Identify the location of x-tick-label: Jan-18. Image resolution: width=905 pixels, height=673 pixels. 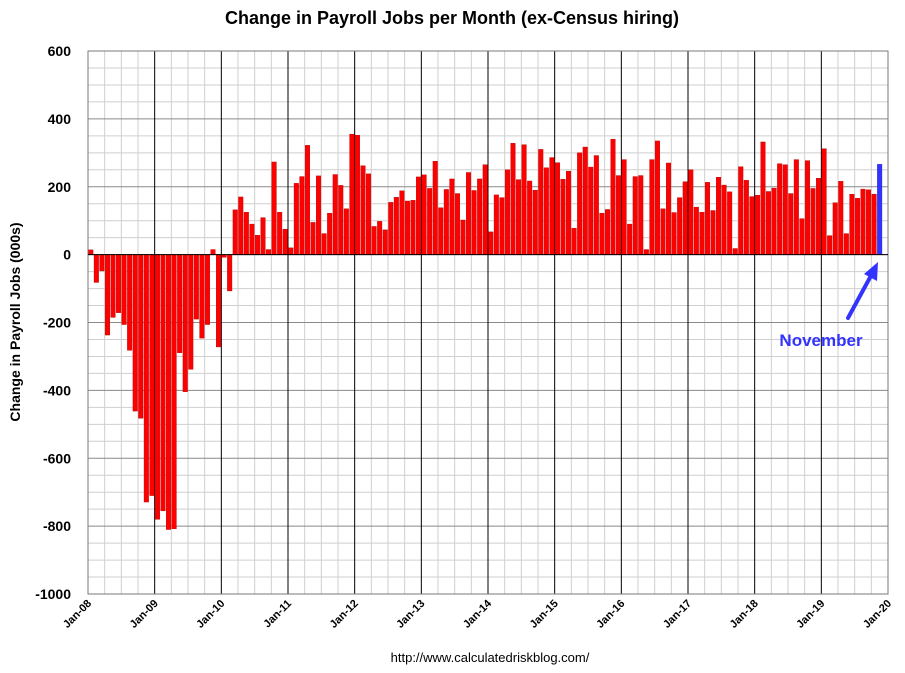
(744, 614).